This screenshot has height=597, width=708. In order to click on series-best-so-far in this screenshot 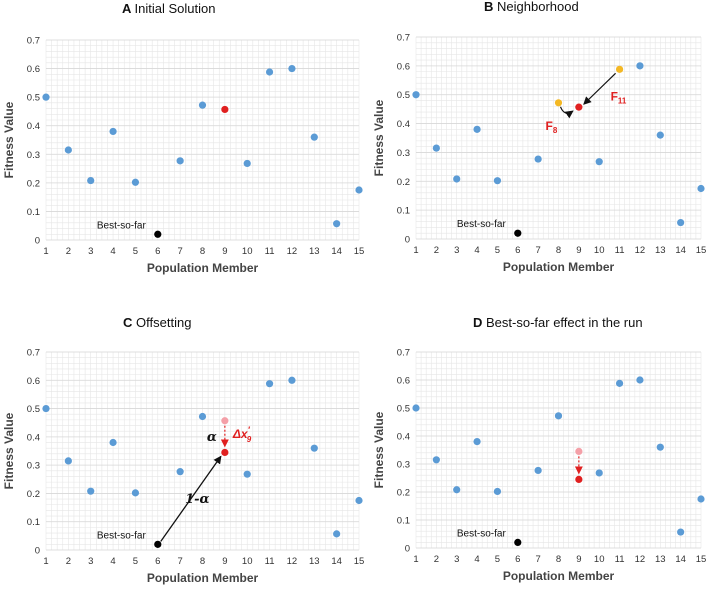, I will do `click(158, 544)`.